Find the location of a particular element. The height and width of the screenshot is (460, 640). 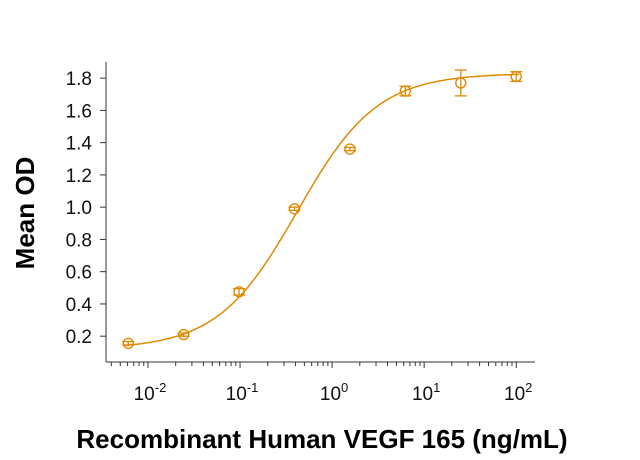

y-tick-label: 0.4 is located at coordinates (79, 305).